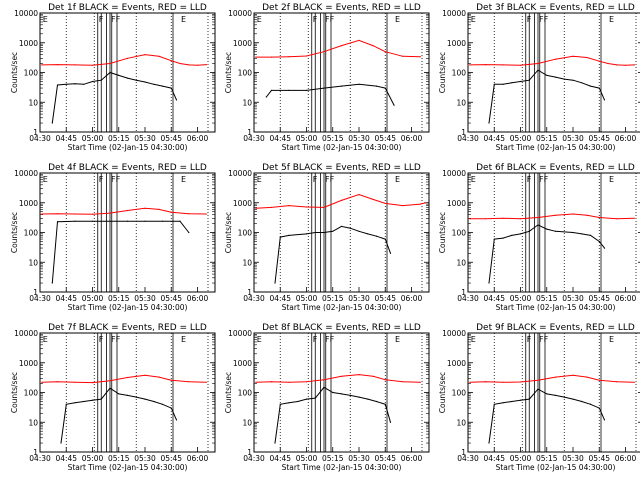 This screenshot has width=640, height=485. Describe the element at coordinates (341, 328) in the screenshot. I see `panel-title: Det 8f BLACK = Events, RED = LLD` at that location.